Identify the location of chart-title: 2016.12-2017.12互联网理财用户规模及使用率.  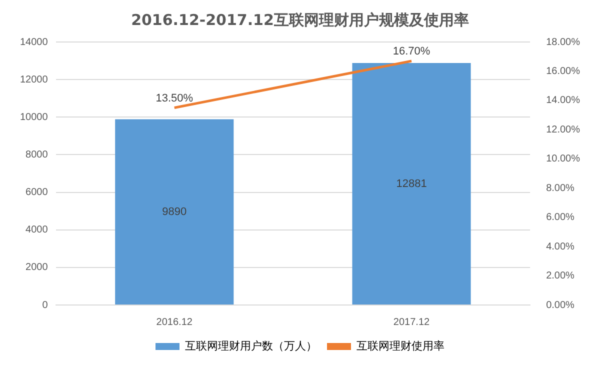
(300, 19).